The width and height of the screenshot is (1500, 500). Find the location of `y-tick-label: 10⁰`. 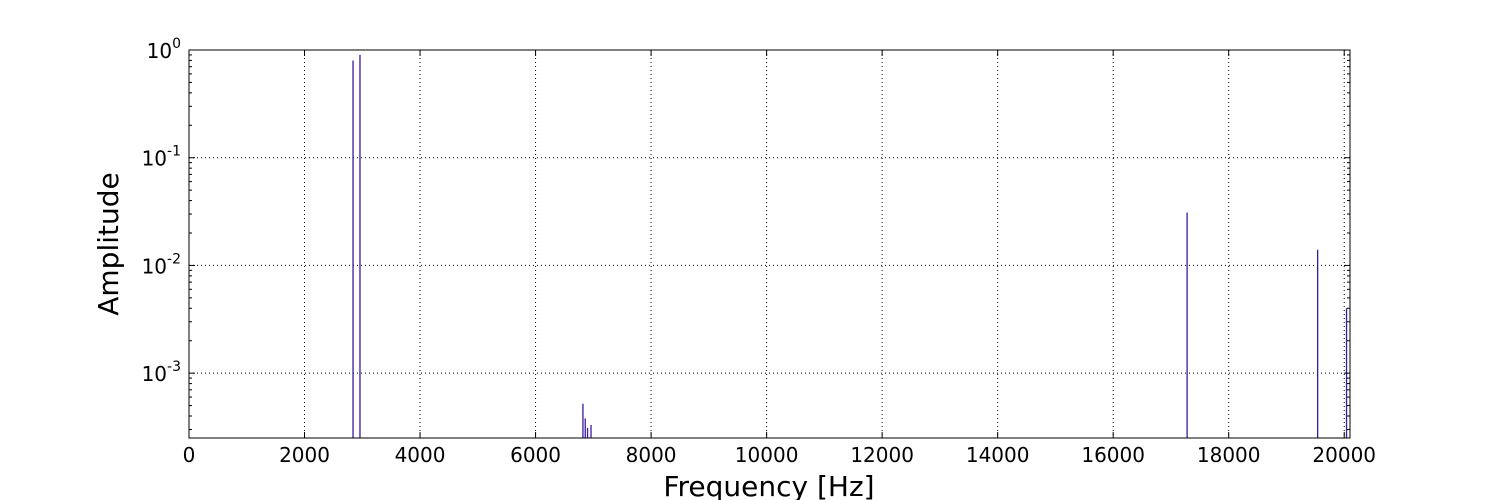

y-tick-label: 10⁰ is located at coordinates (164, 49).